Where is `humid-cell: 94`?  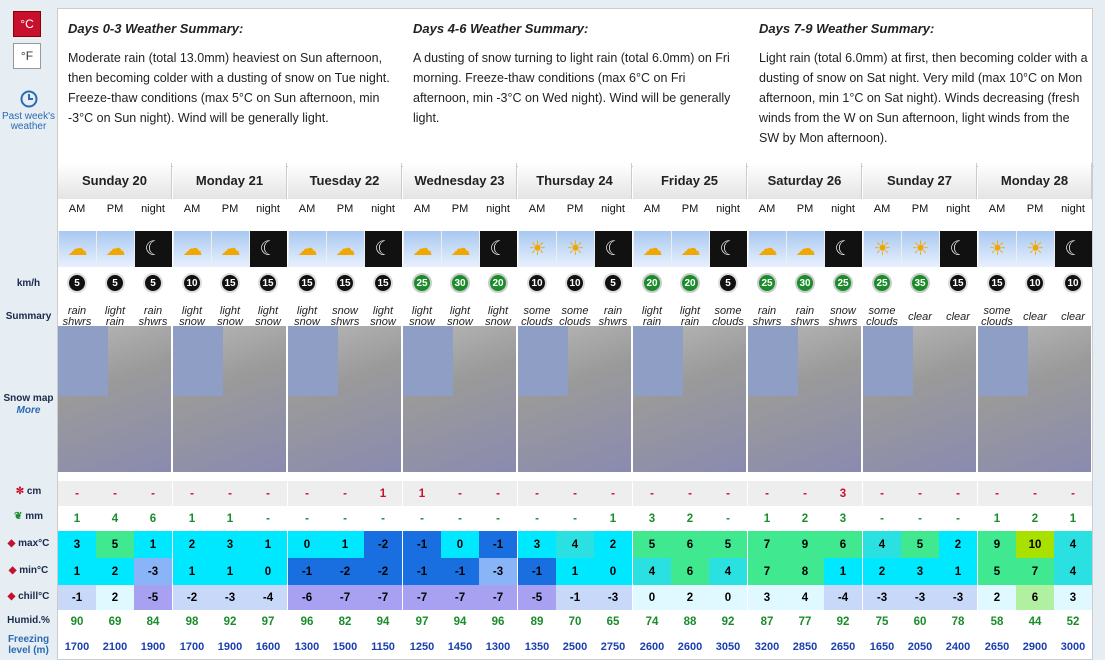 humid-cell: 94 is located at coordinates (383, 622).